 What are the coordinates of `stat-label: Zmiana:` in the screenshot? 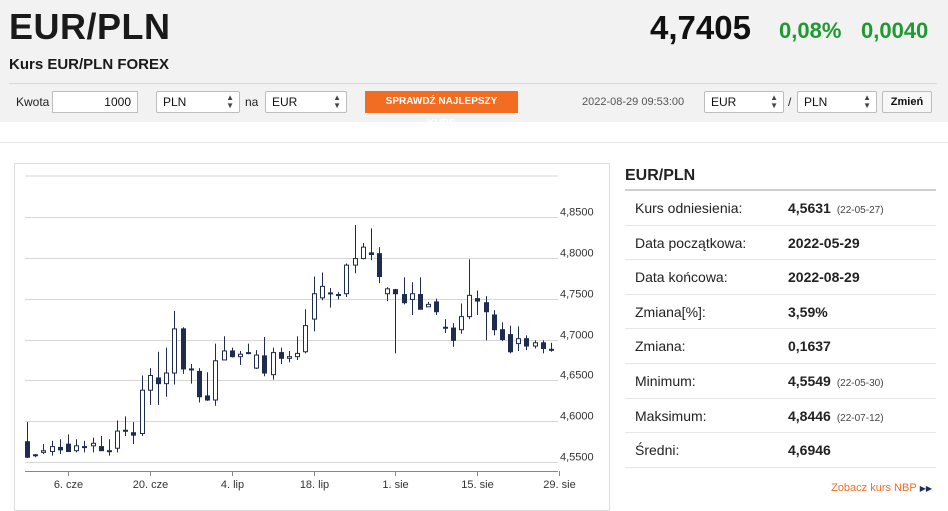 It's located at (660, 346).